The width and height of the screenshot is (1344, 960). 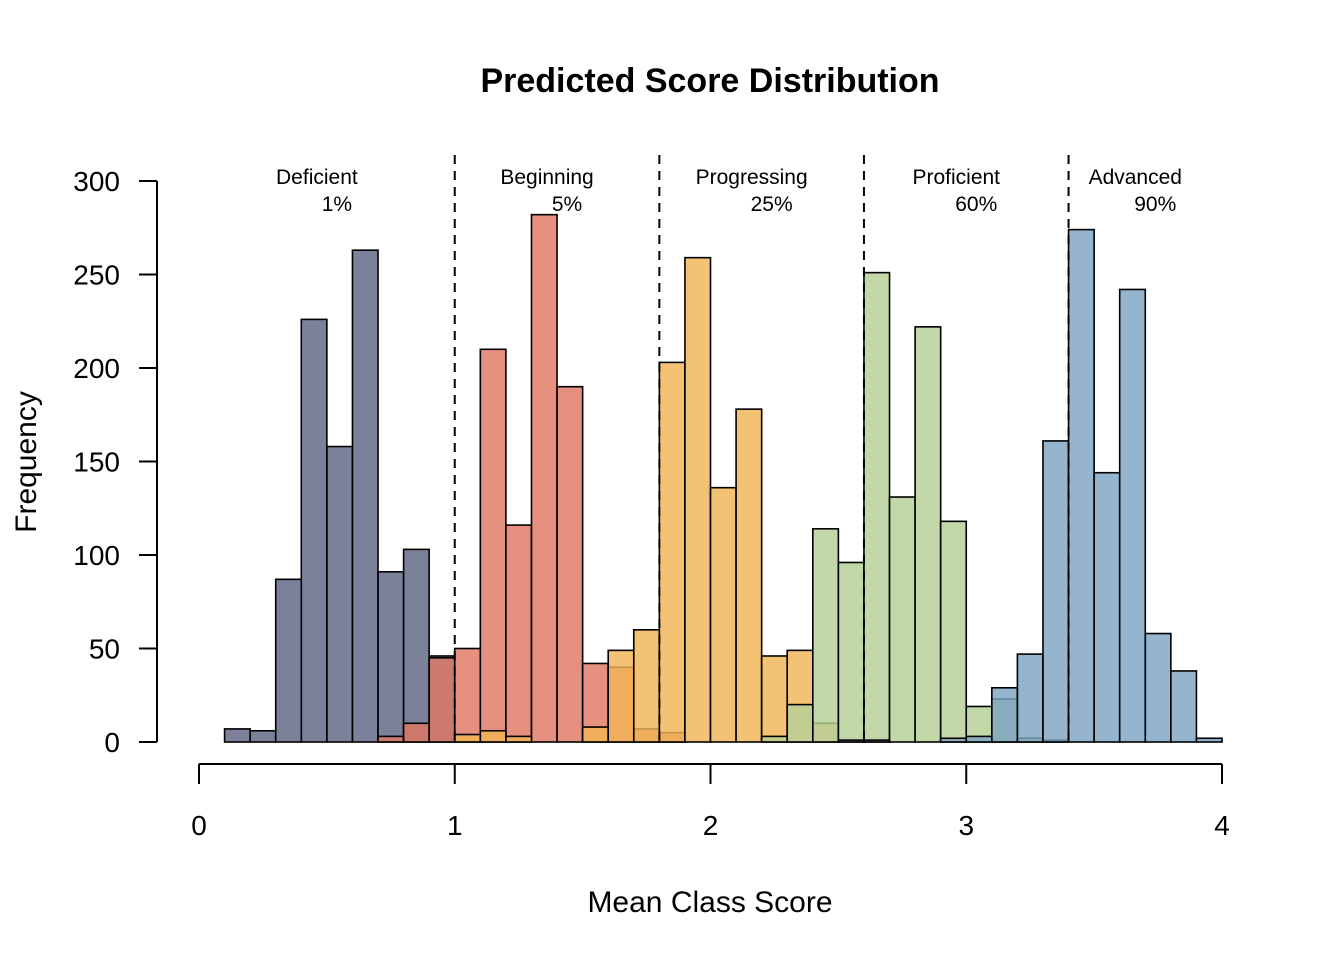 What do you see at coordinates (772, 204) in the screenshot?
I see `band-percent-label: 25%` at bounding box center [772, 204].